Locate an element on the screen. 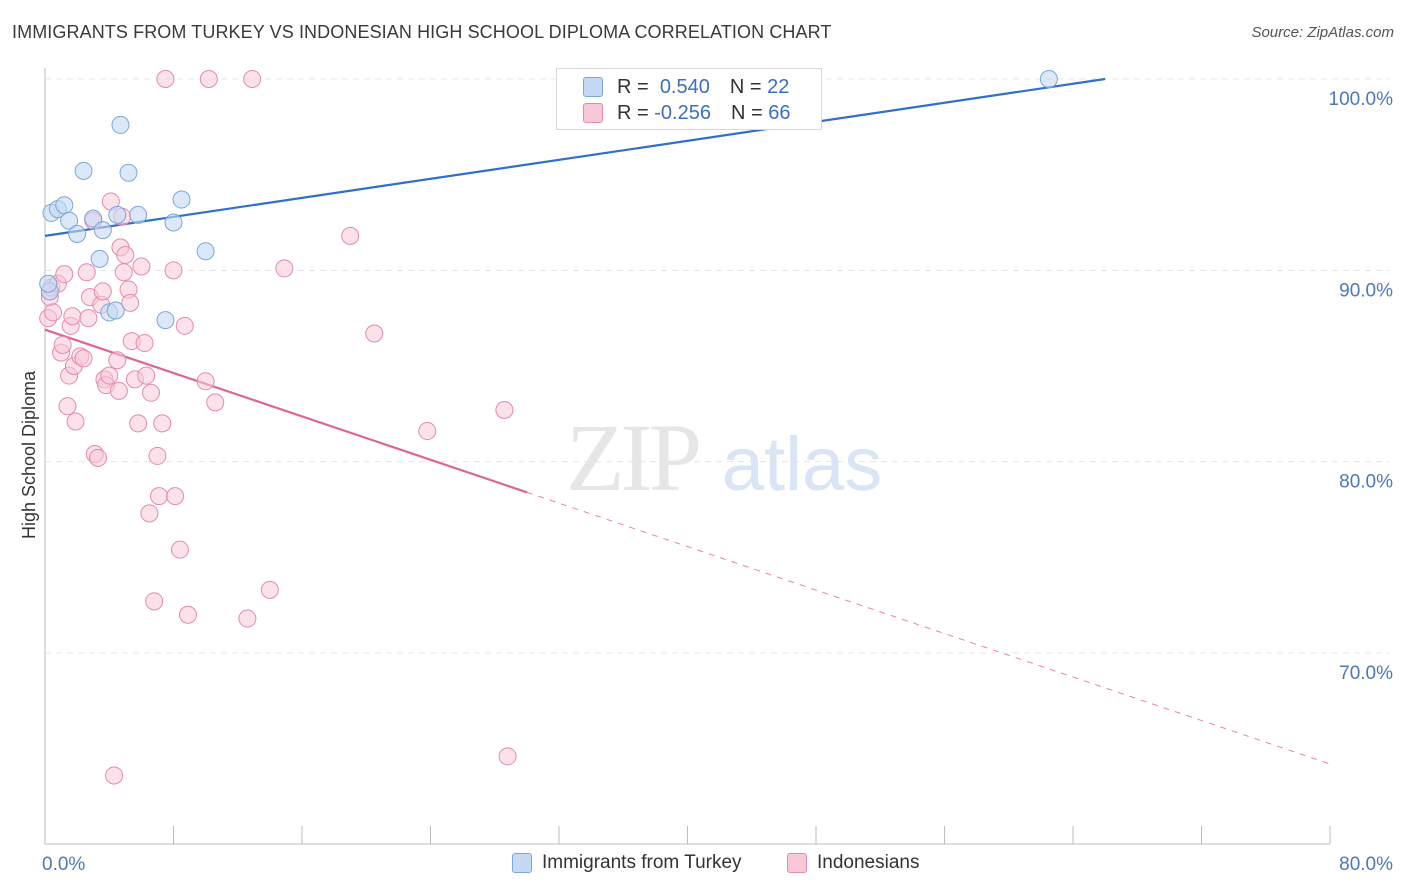 The width and height of the screenshot is (1406, 892). n-value: 22 is located at coordinates (778, 86).